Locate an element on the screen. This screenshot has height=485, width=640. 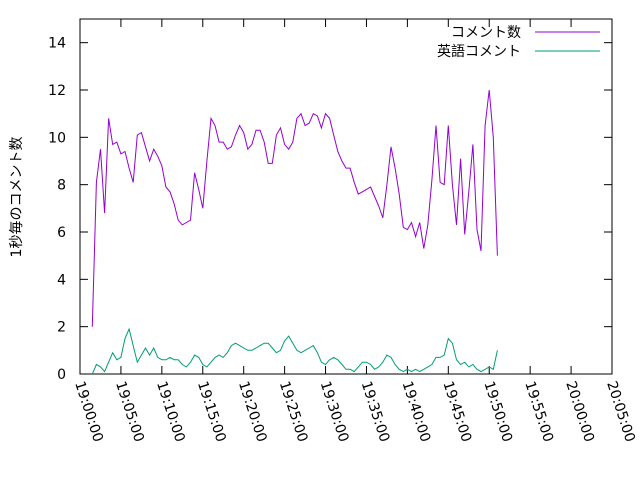
x-tick-label: 19:15:00 is located at coordinates (211, 411).